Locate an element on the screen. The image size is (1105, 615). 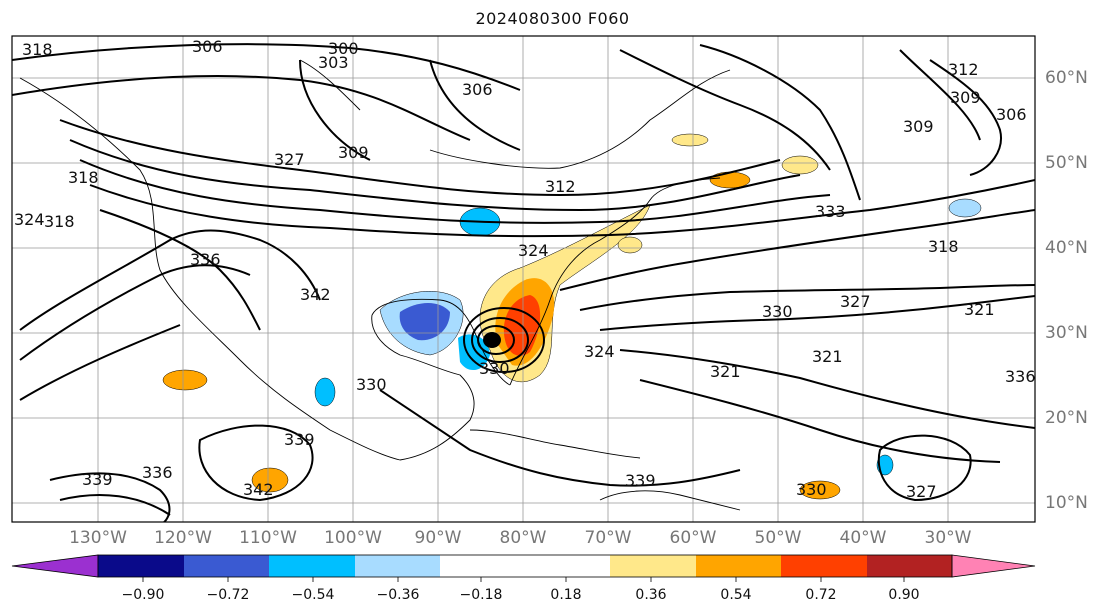
negative-anomaly-gulf is located at coordinates (474, 352).